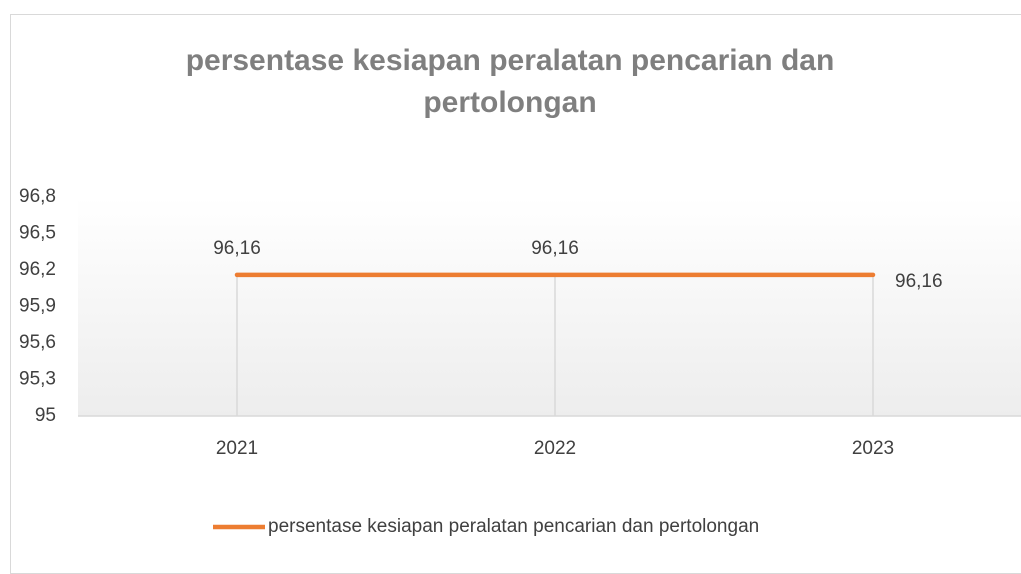 Image resolution: width=1021 pixels, height=574 pixels. Describe the element at coordinates (555, 448) in the screenshot. I see `x-tick-label: 2022` at that location.